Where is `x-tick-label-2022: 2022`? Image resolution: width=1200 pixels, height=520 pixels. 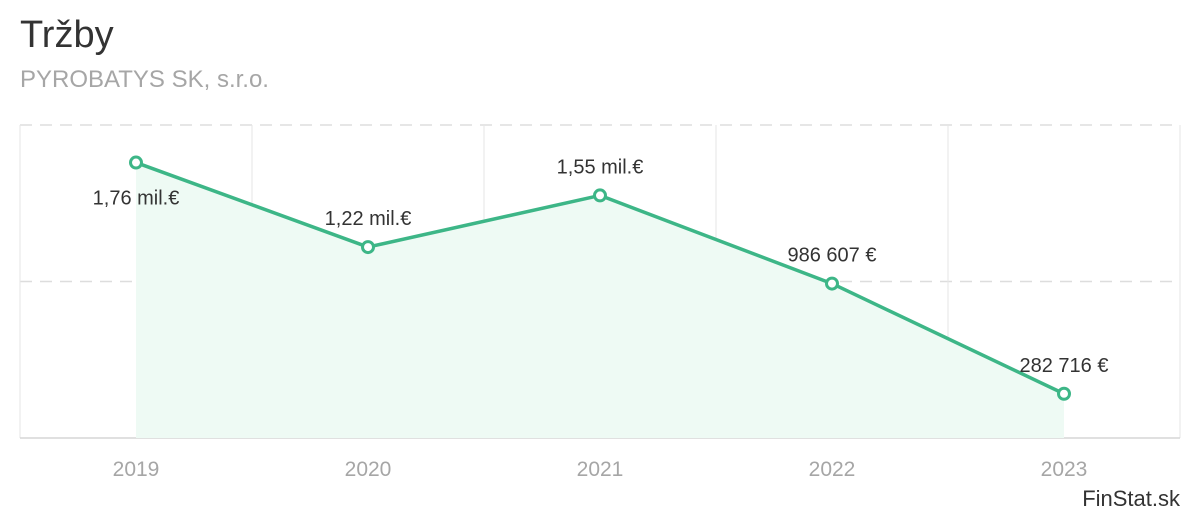
x-tick-label-2022: 2022 is located at coordinates (832, 469).